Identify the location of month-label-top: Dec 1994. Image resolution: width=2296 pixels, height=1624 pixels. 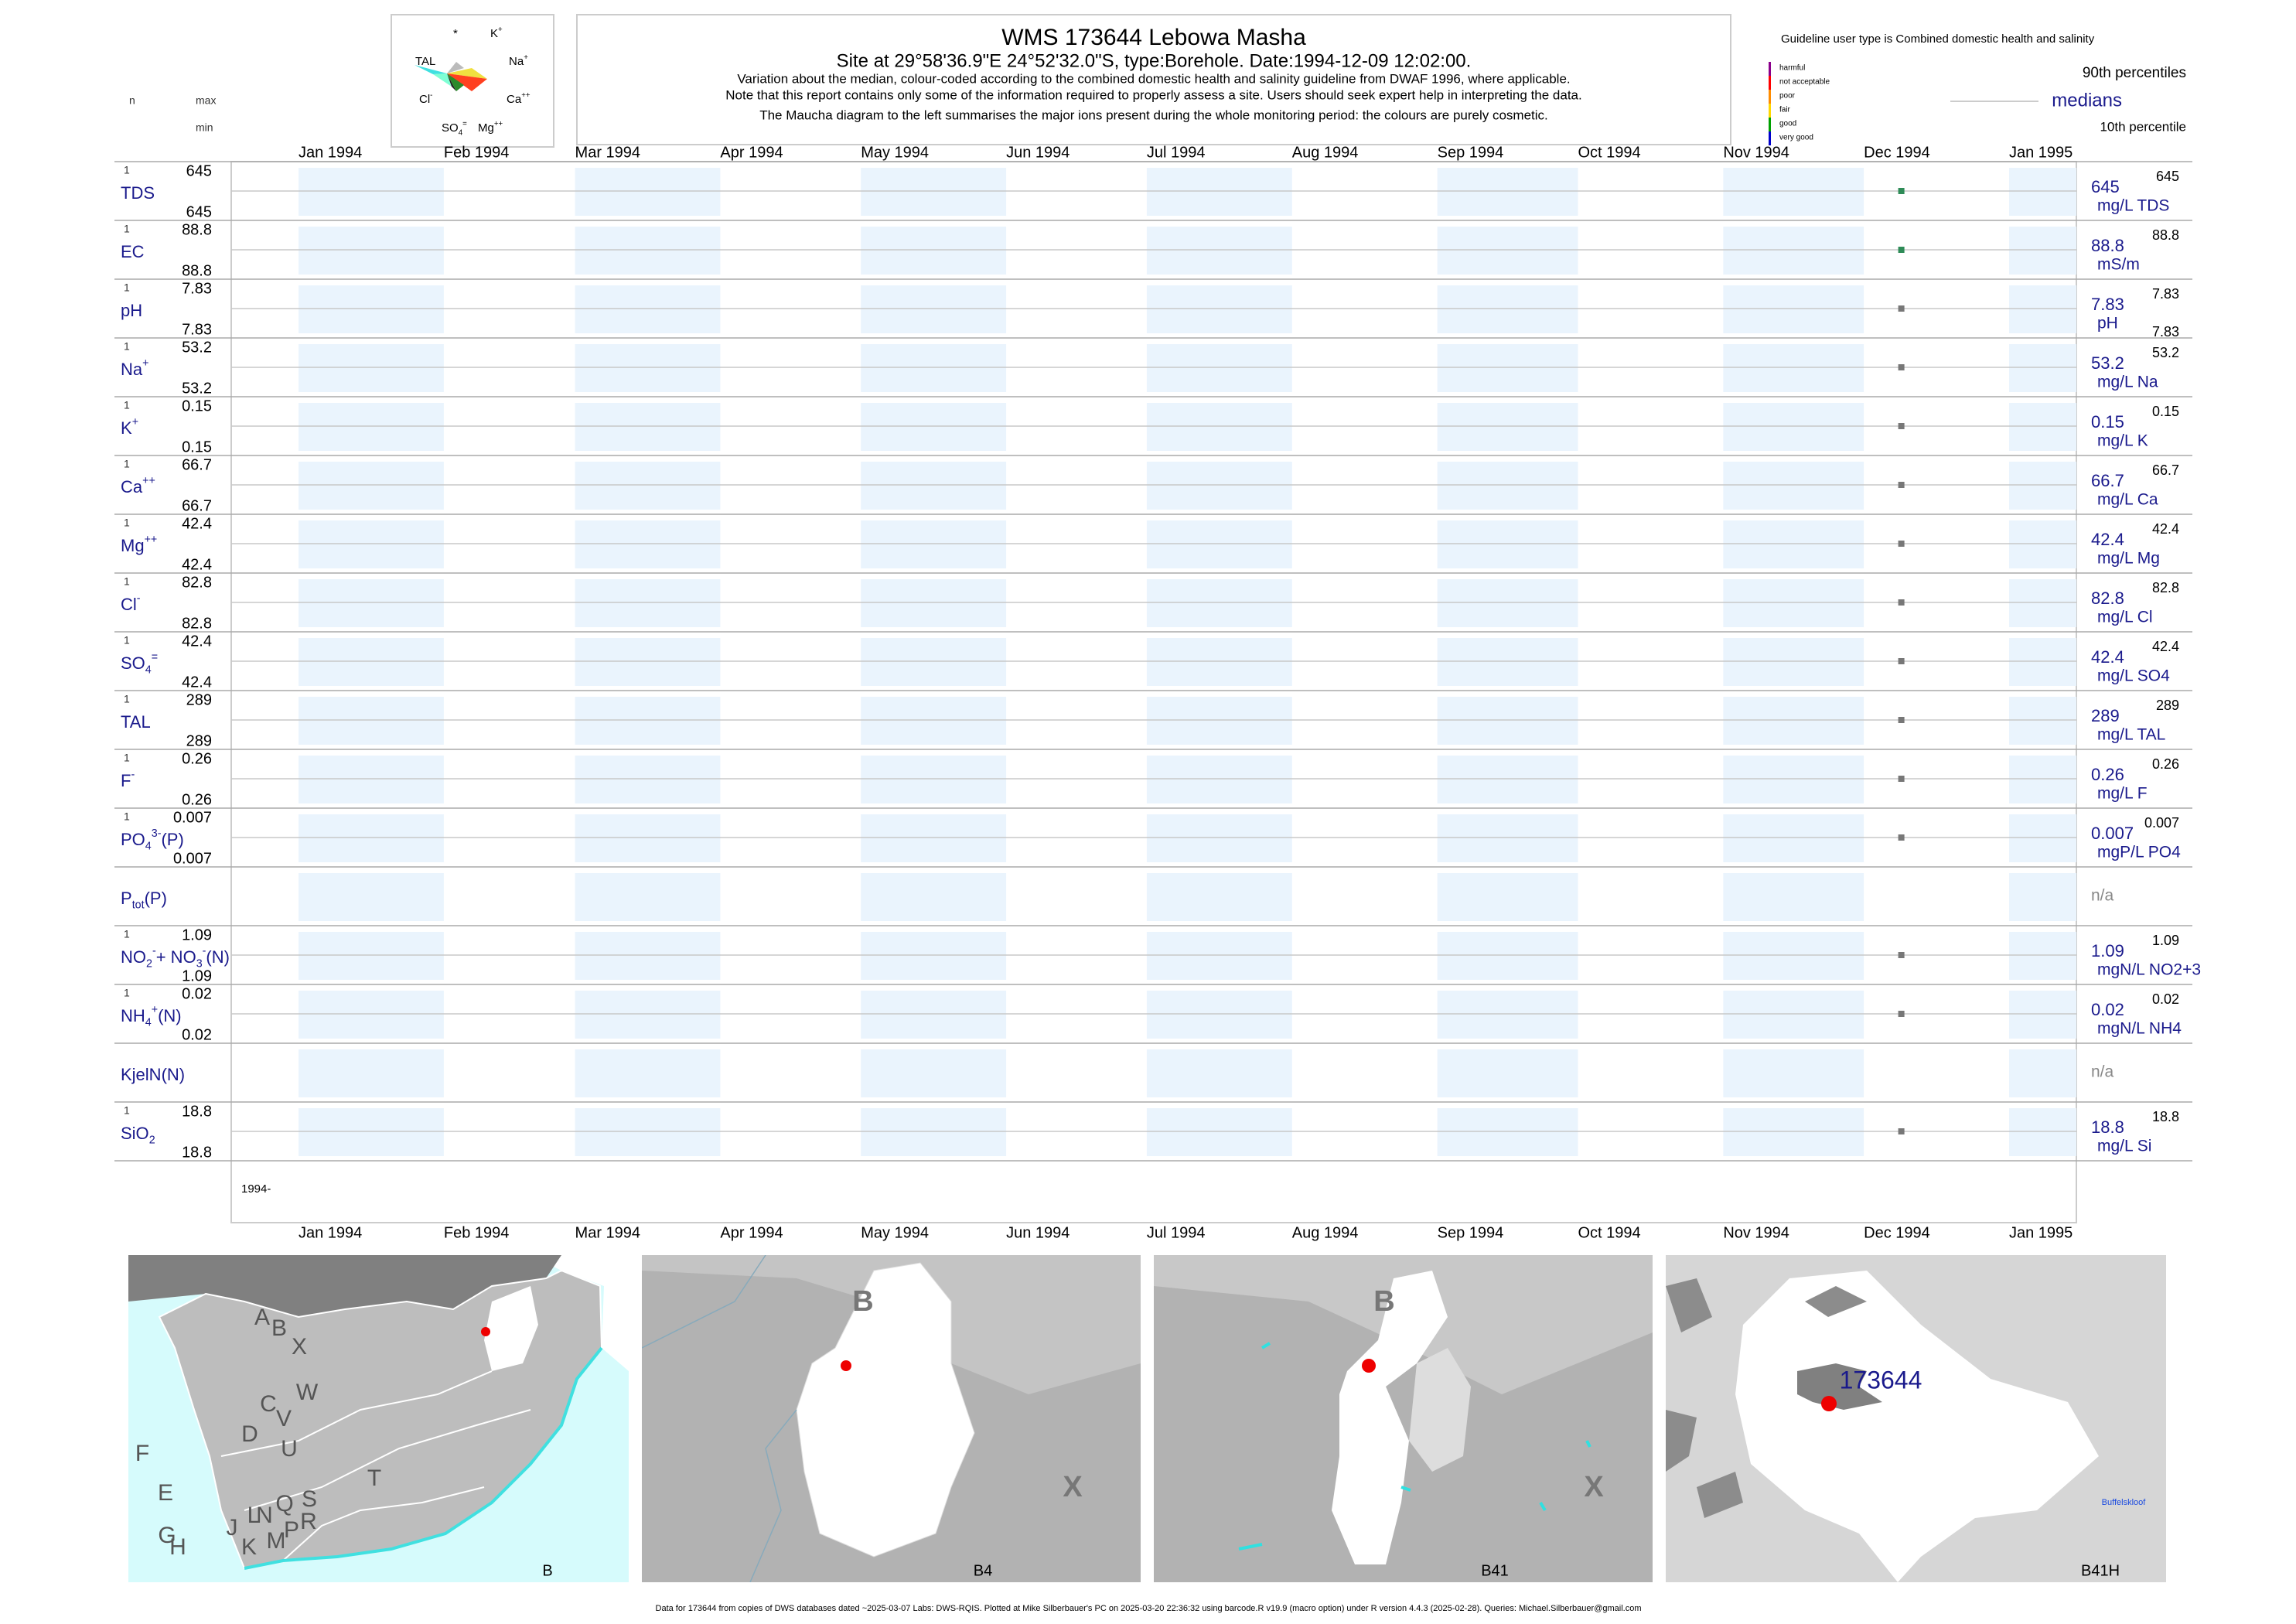
(1897, 152).